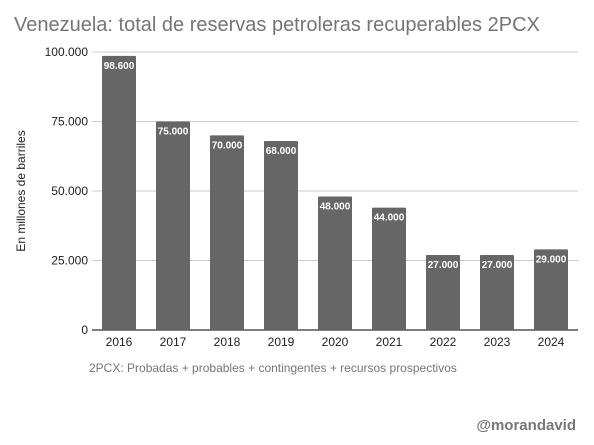 The height and width of the screenshot is (445, 594). What do you see at coordinates (335, 207) in the screenshot?
I see `data-label: 48.000` at bounding box center [335, 207].